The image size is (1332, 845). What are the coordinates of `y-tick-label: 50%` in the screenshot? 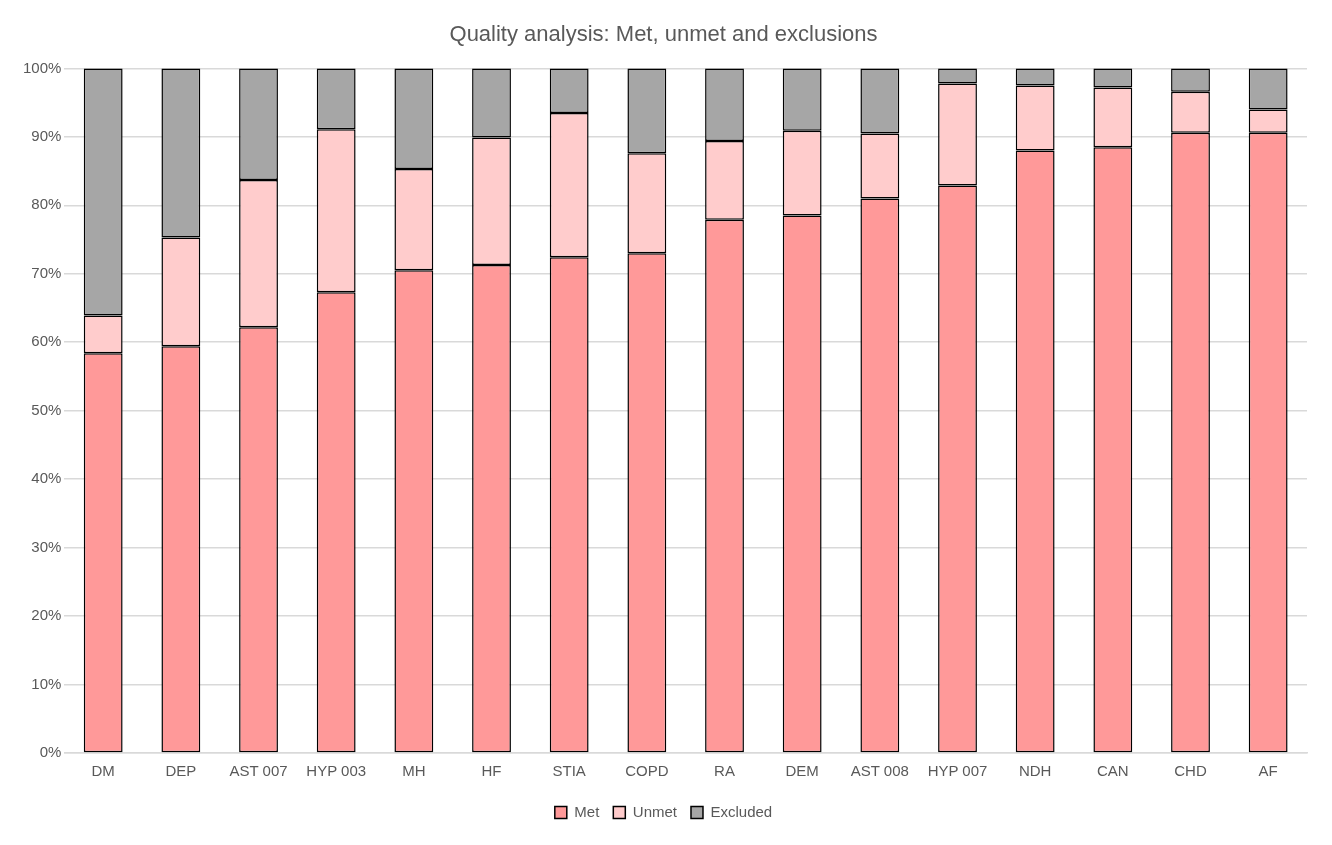 It's located at (46, 409).